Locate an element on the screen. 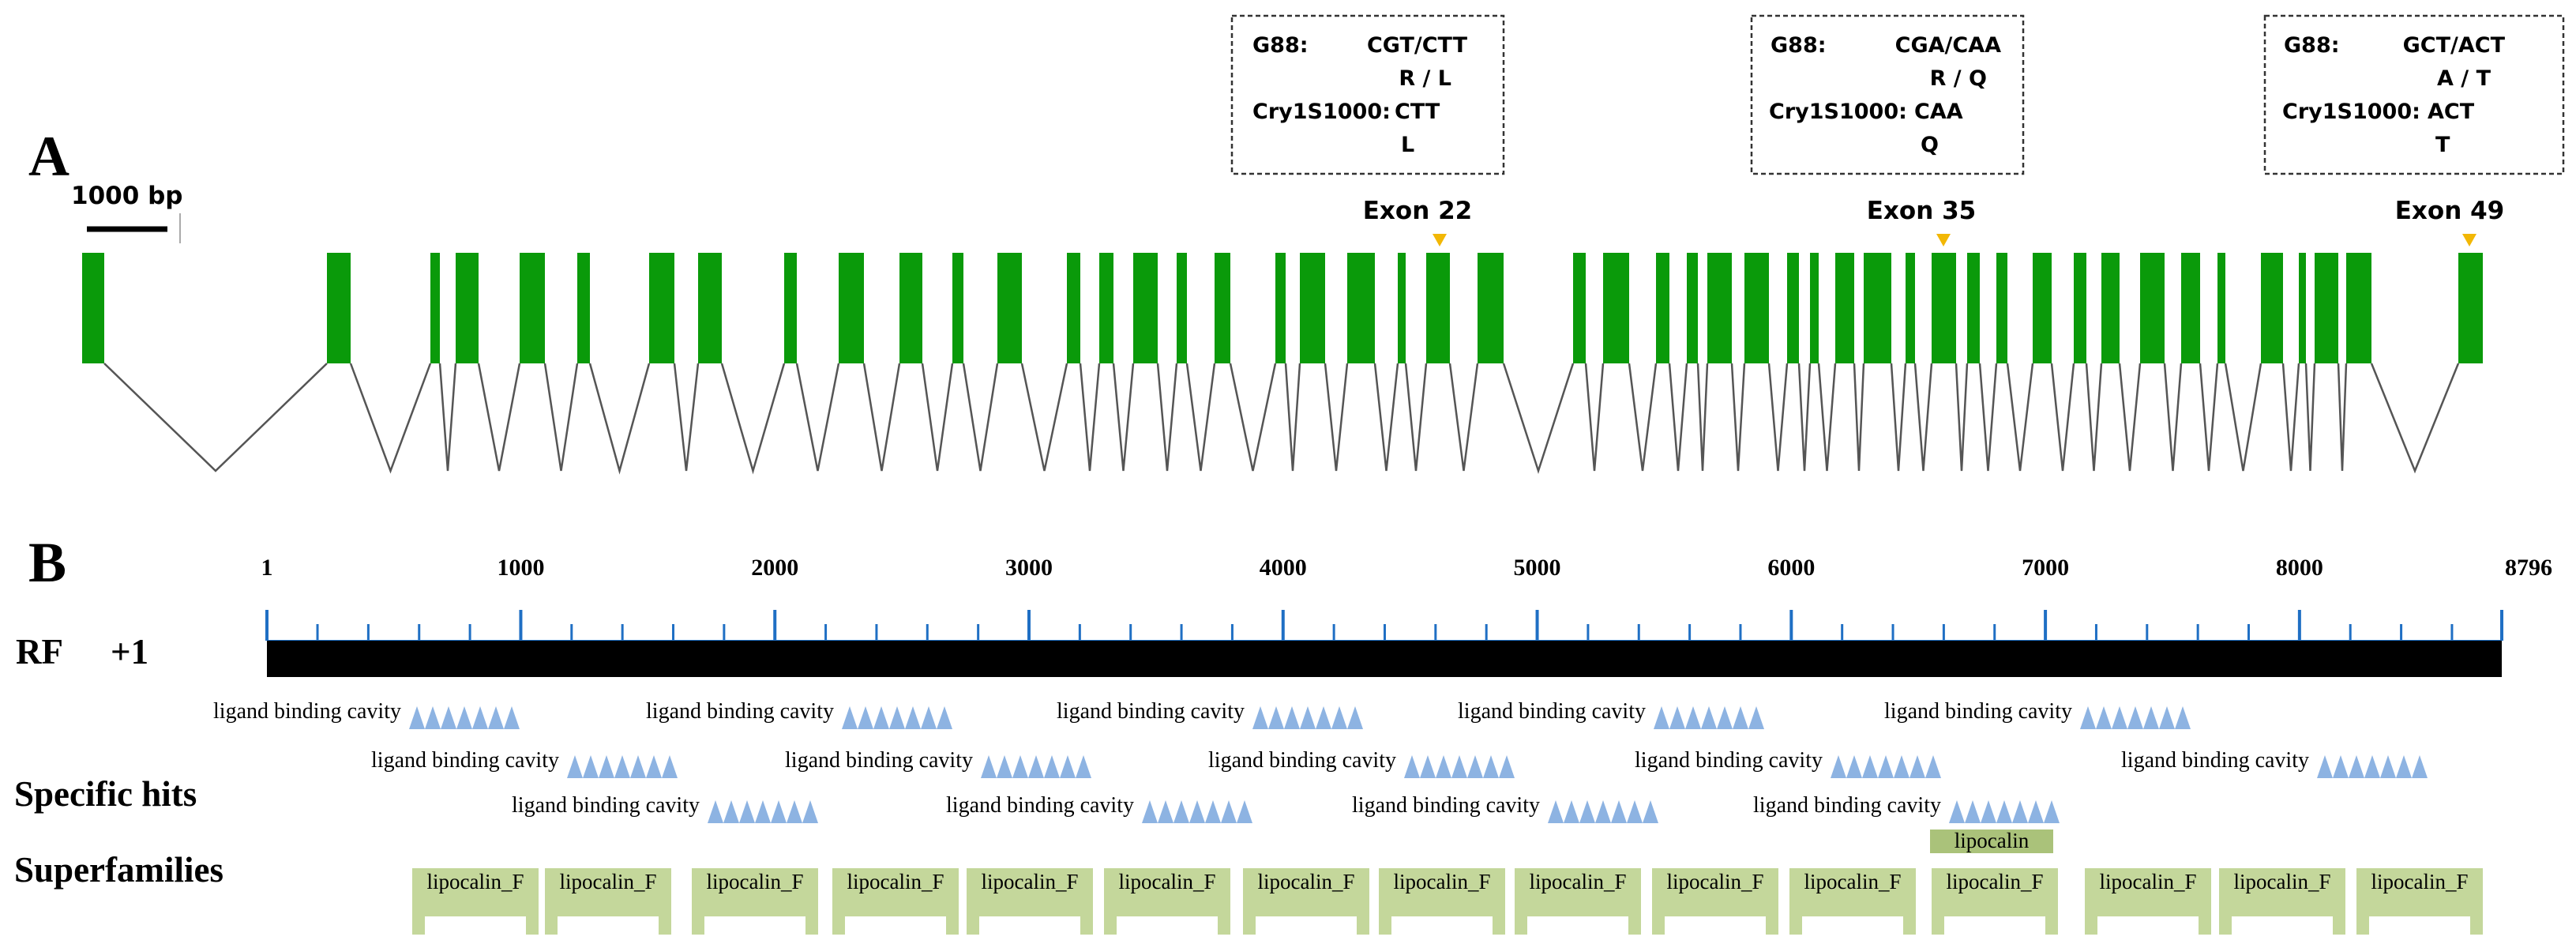  snp-box-line: T is located at coordinates (2442, 145).